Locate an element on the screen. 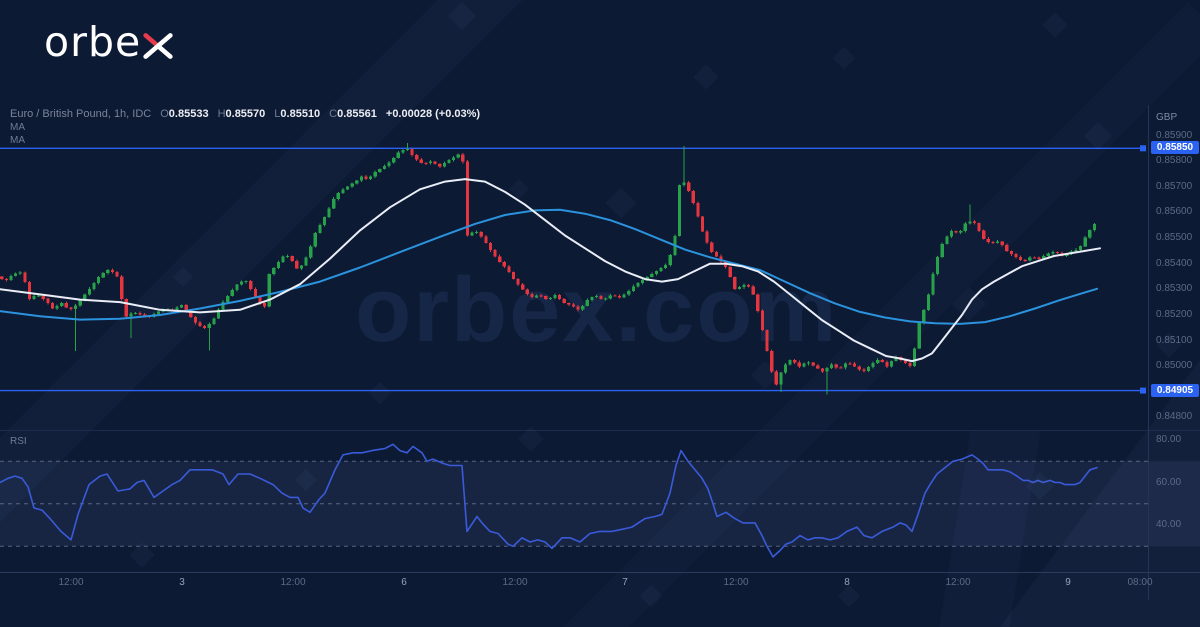 The image size is (1200, 627). price-axis-tick: 0.84800 is located at coordinates (1174, 417).